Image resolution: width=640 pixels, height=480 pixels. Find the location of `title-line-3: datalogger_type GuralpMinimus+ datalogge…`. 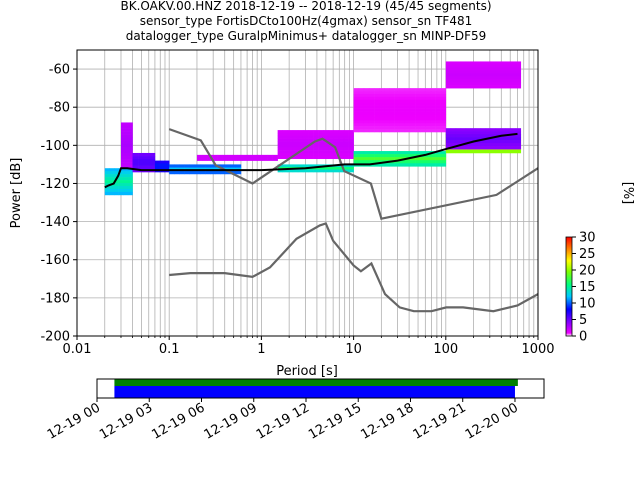

title-line-3: datalogger_type GuralpMinimus+ datalogge… is located at coordinates (306, 36).